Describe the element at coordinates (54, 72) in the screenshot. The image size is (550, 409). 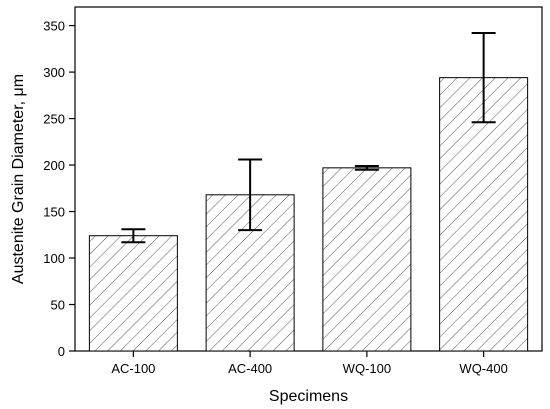
I see `y-tick-label: 300` at that location.